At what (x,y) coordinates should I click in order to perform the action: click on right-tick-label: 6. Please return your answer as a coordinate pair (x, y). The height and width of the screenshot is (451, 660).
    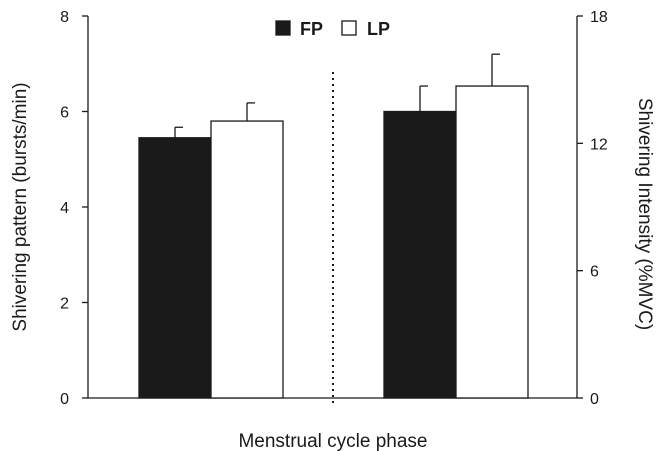
    Looking at the image, I should click on (594, 272).